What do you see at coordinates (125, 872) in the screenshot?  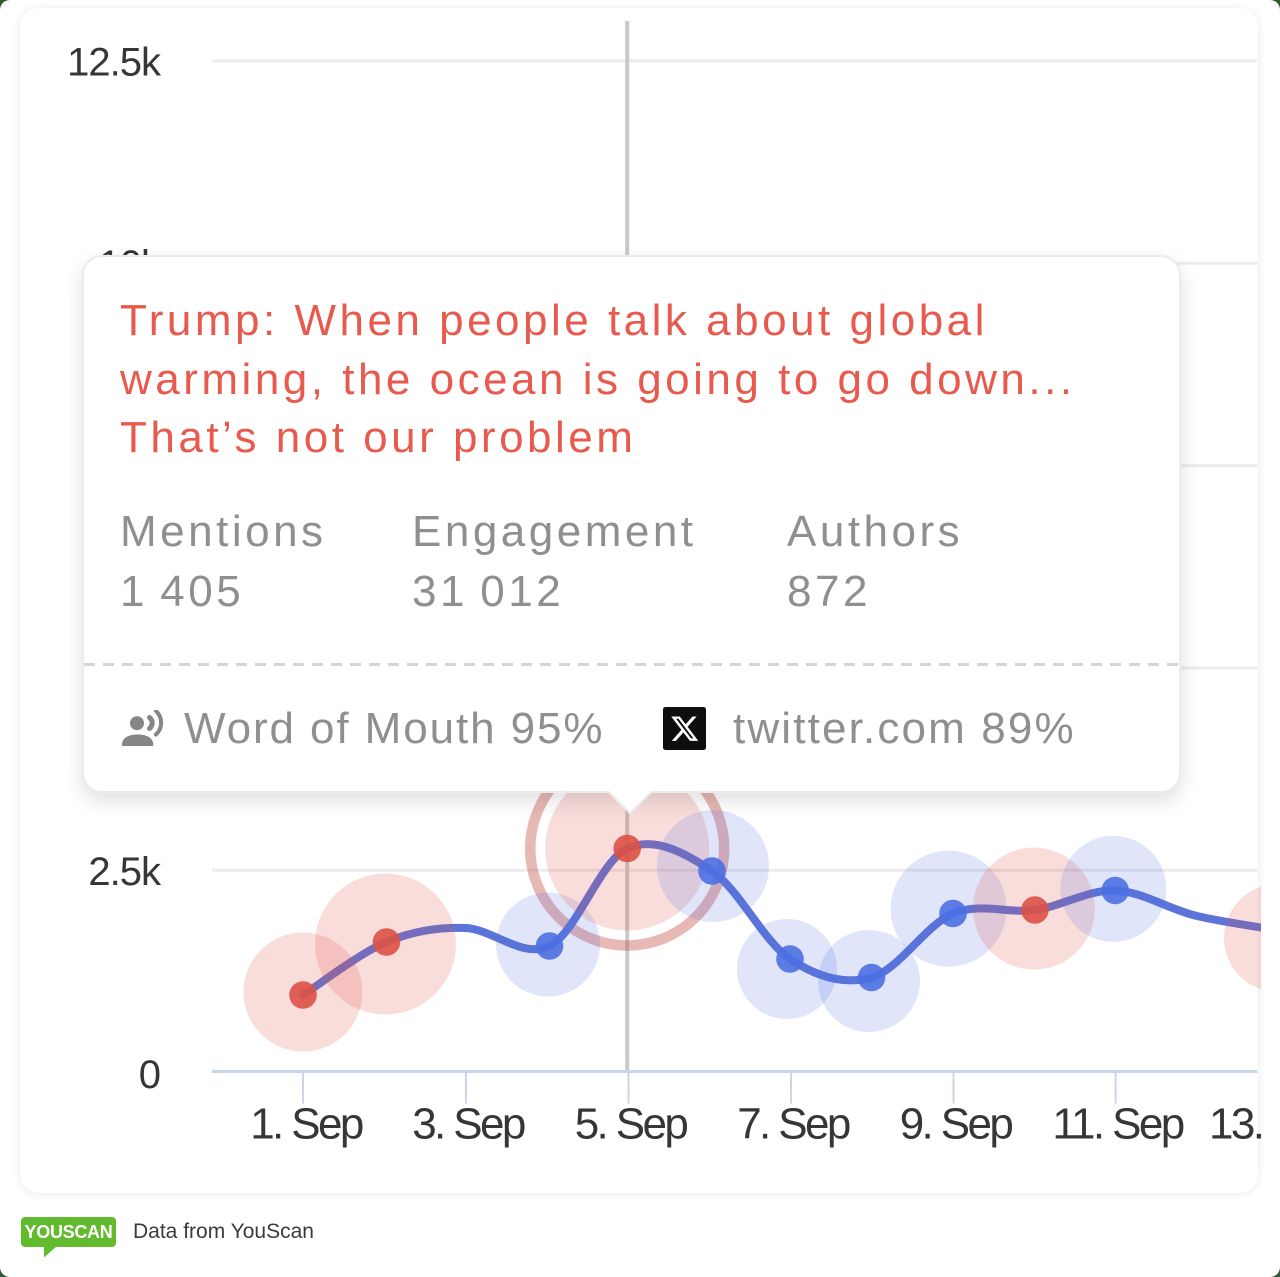 I see `svg-text: 2.5k` at bounding box center [125, 872].